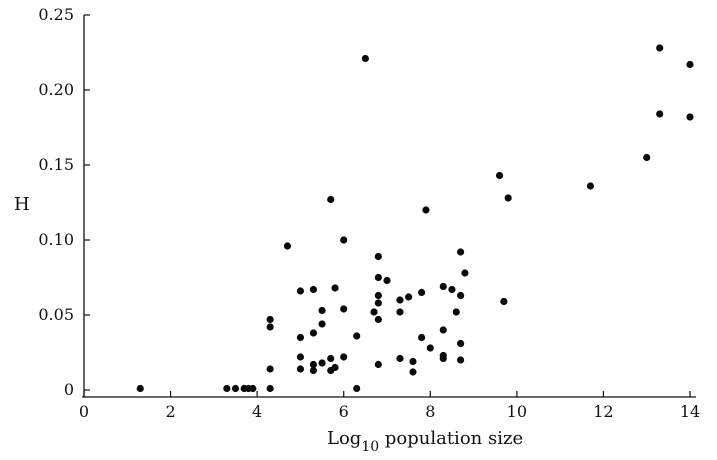  Describe the element at coordinates (603, 411) in the screenshot. I see `x-tick-label: 12` at that location.